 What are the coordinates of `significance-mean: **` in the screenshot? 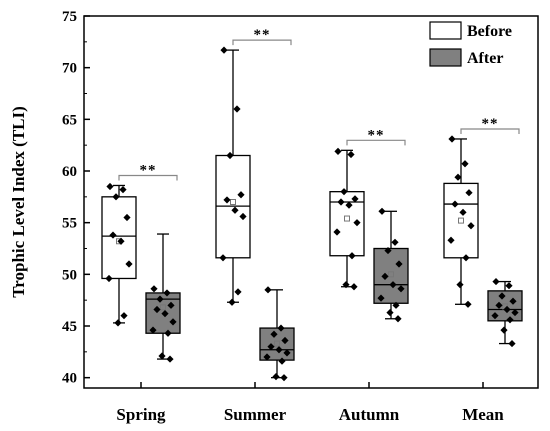 It's located at (490, 125).